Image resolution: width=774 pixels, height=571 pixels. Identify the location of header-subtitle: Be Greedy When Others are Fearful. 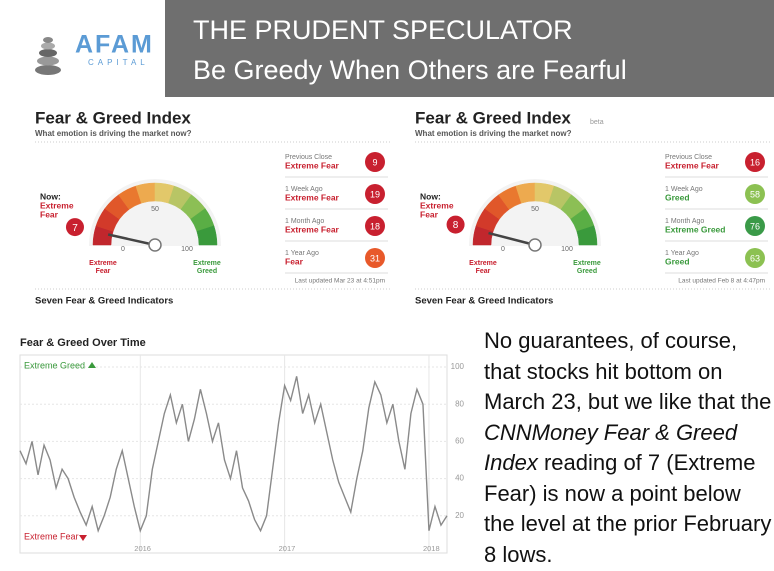
(410, 70).